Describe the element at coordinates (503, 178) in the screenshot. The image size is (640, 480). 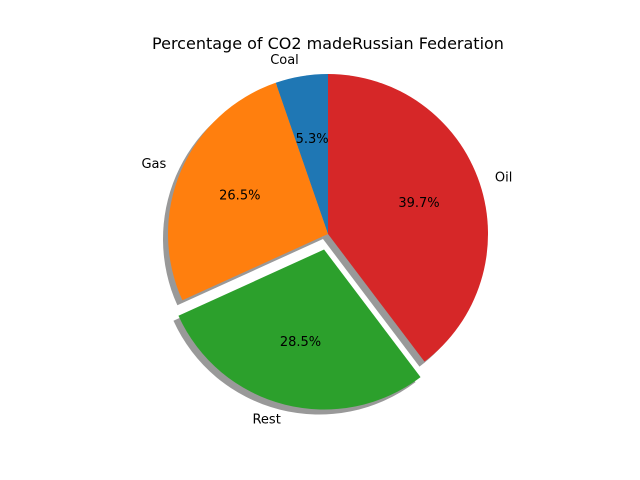
I see `slice-label-oil: Oil` at that location.